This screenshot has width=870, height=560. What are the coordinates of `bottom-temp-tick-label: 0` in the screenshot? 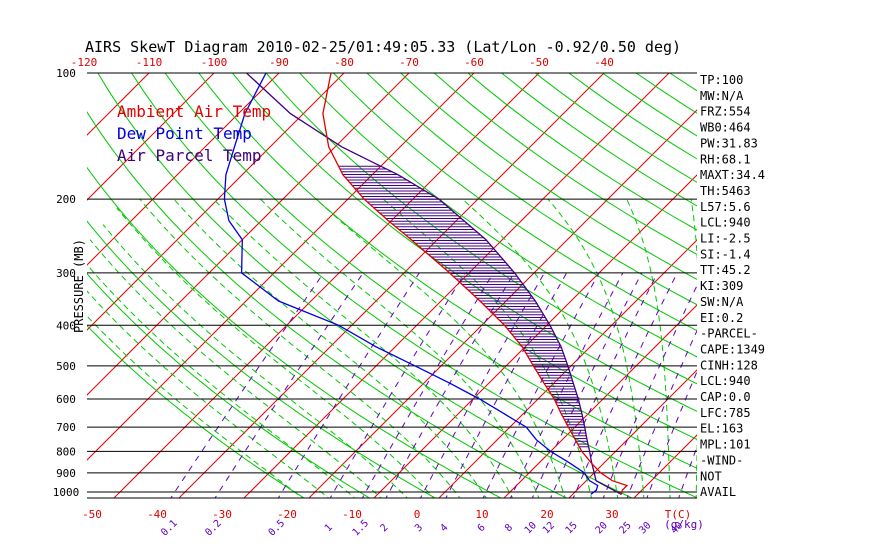 It's located at (417, 514).